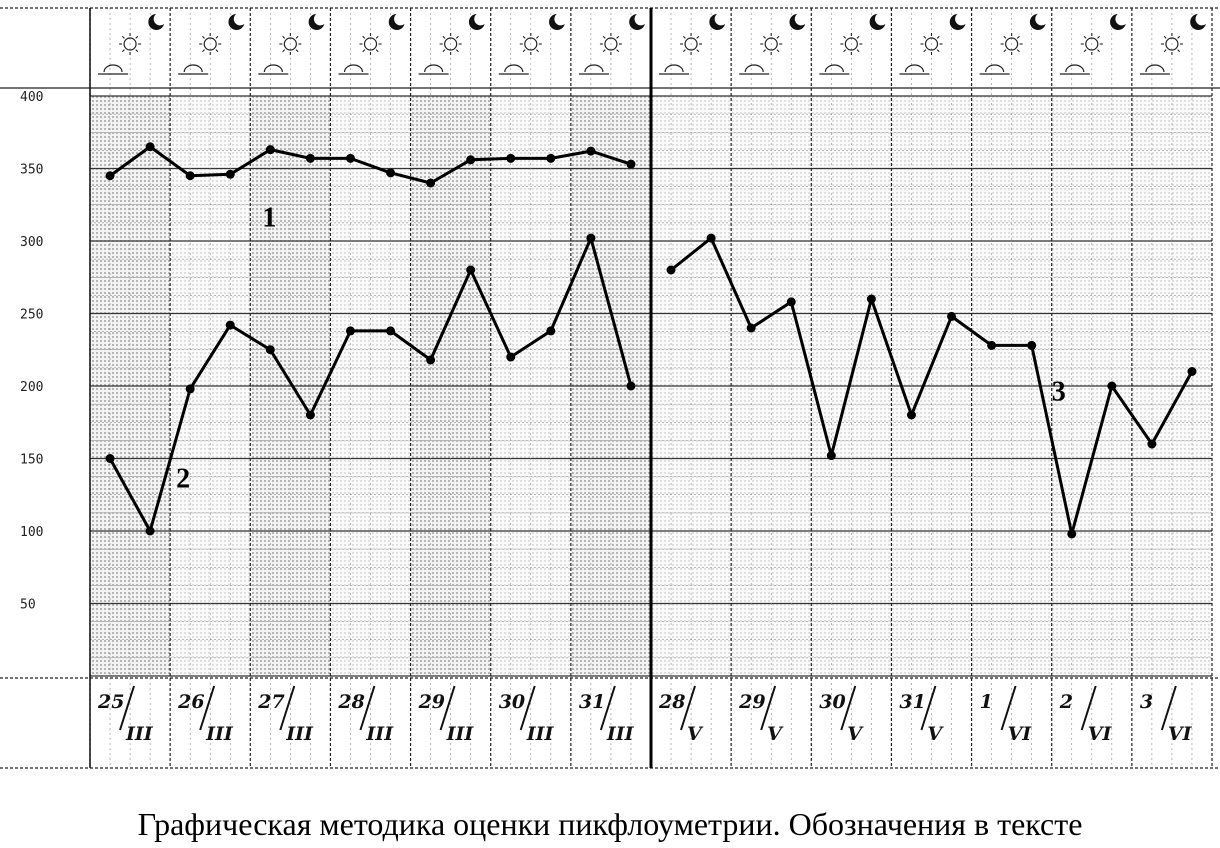 Image resolution: width=1220 pixels, height=848 pixels. I want to click on date-day: 1, so click(986, 702).